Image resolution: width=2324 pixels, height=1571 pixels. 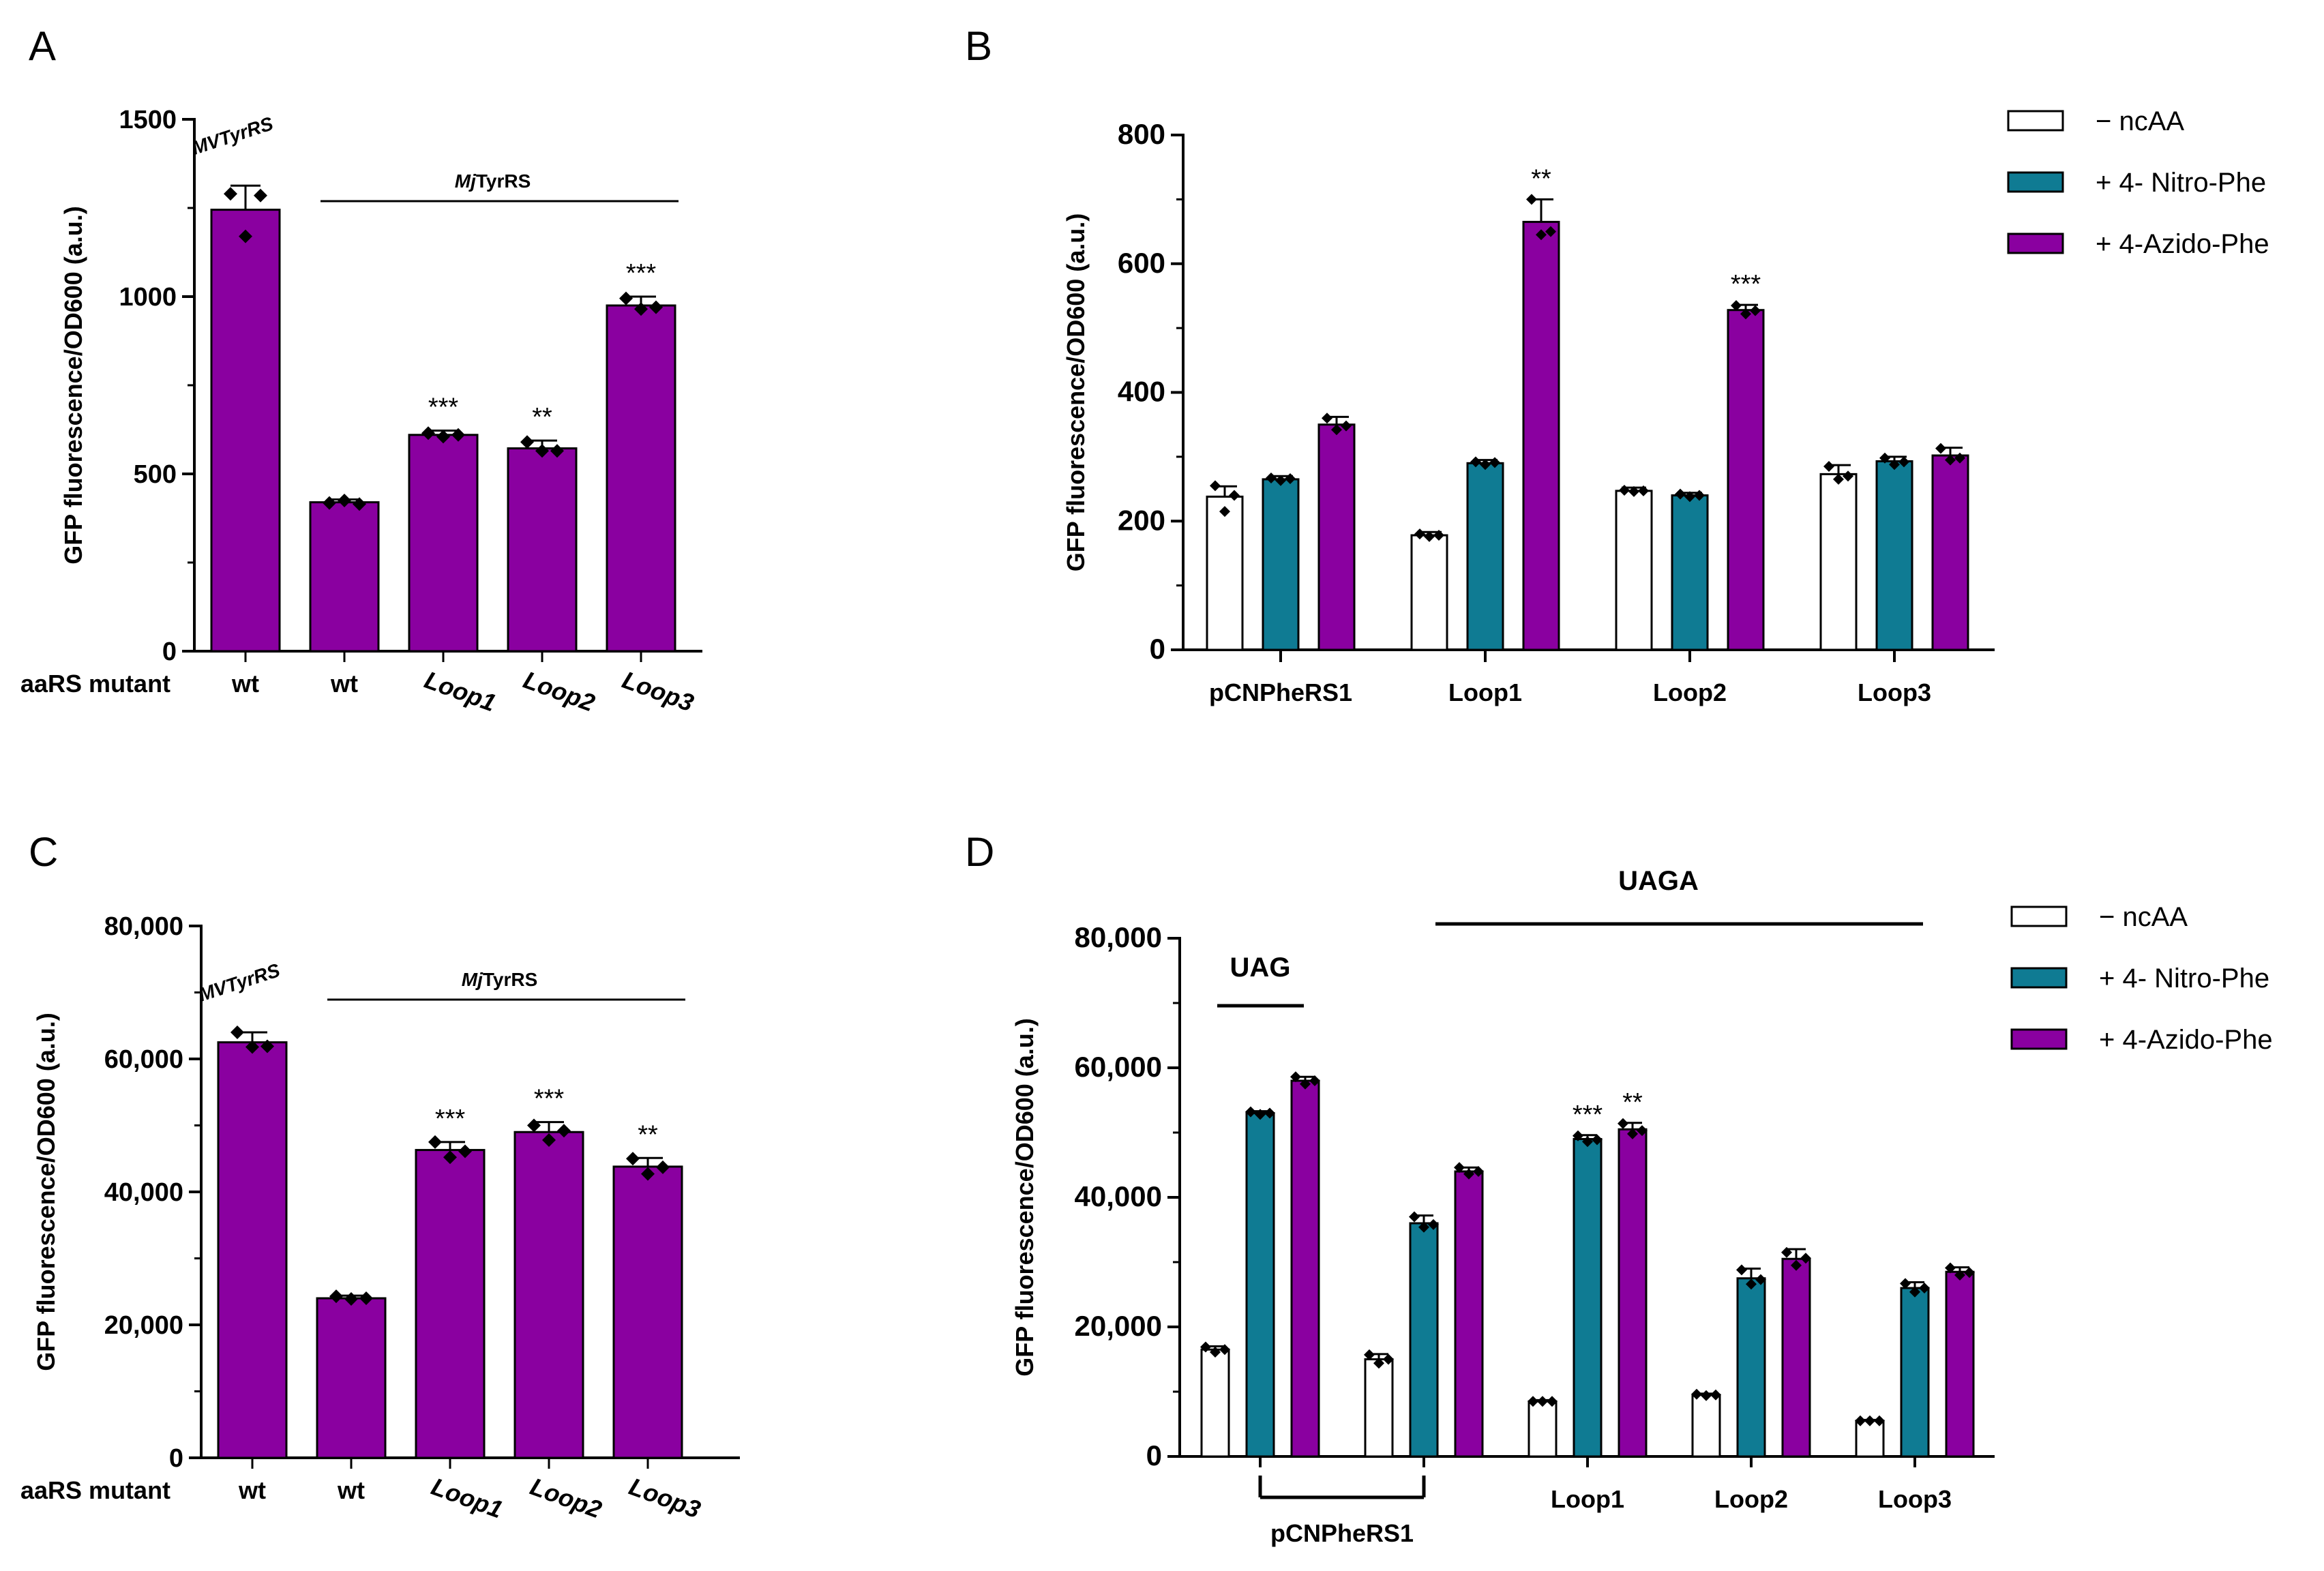 What do you see at coordinates (979, 852) in the screenshot?
I see `panel-letter: D` at bounding box center [979, 852].